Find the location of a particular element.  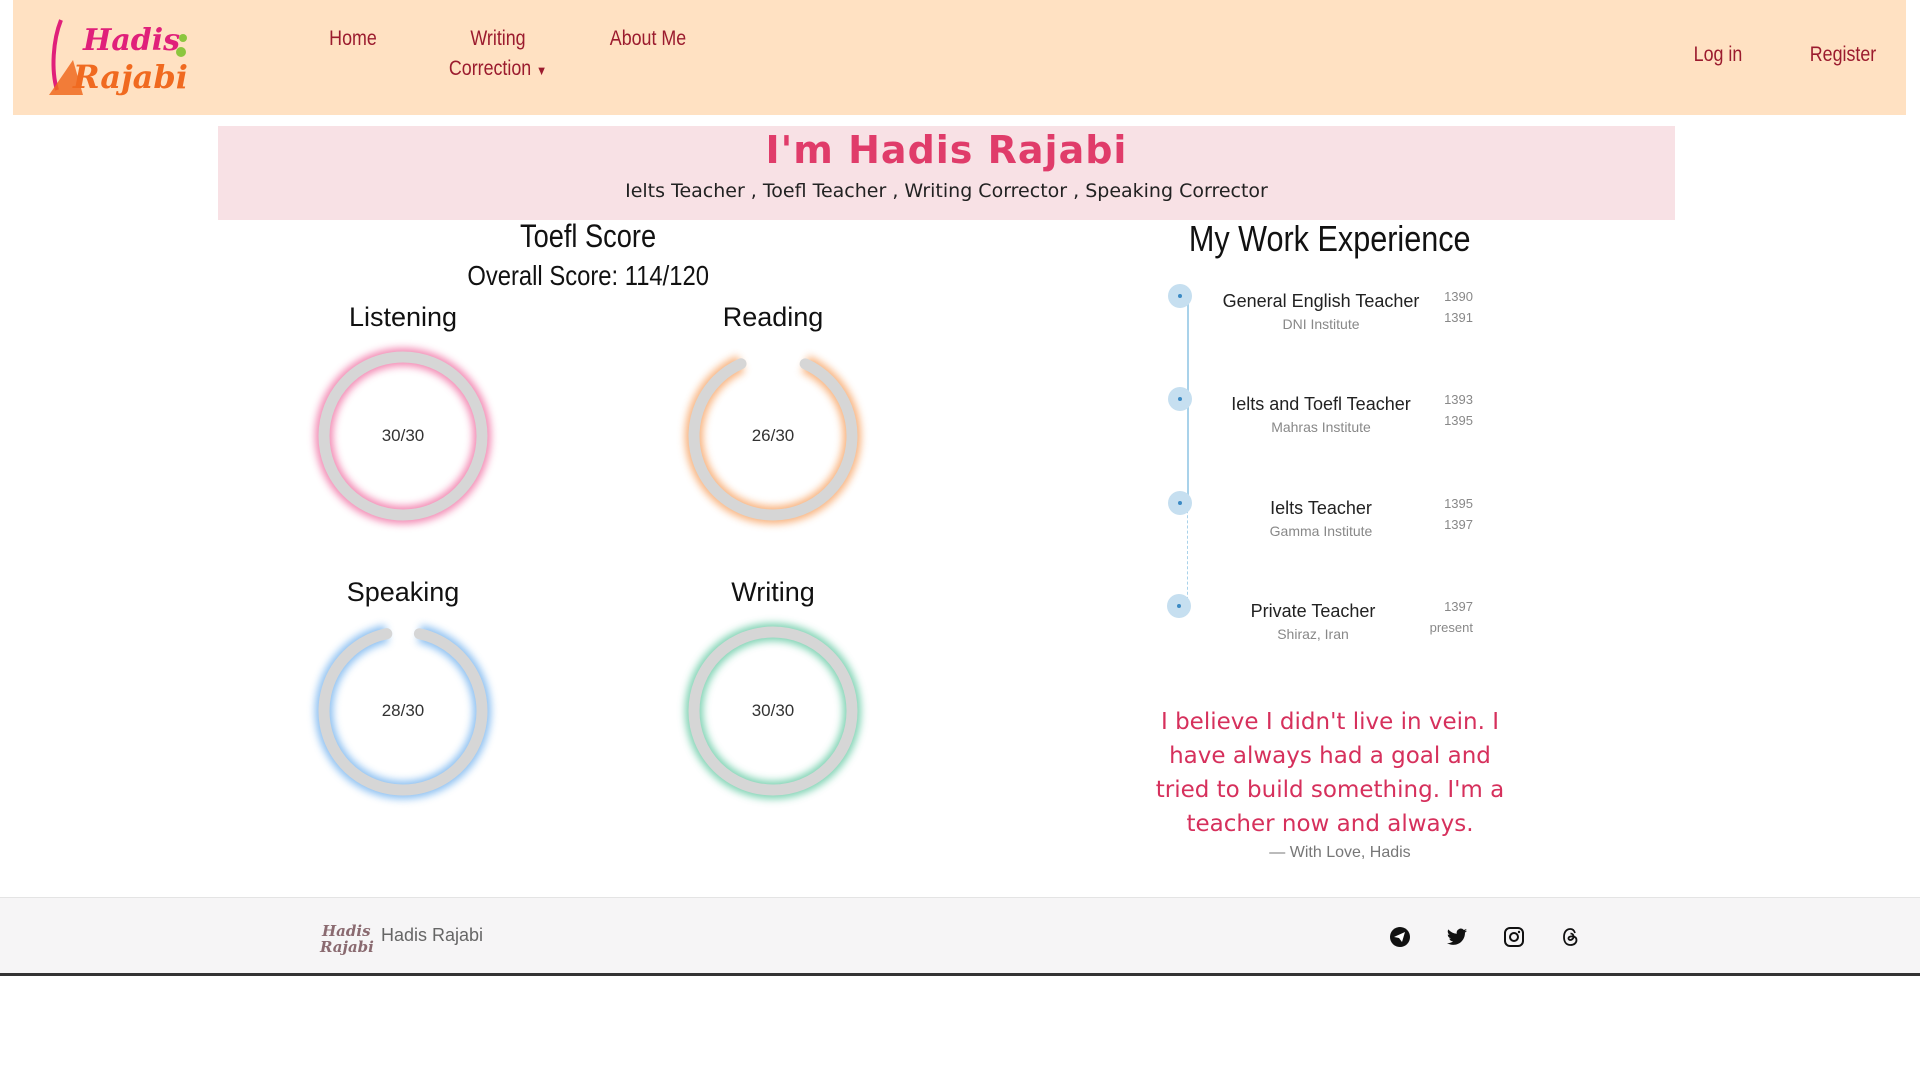

twitter-icon is located at coordinates (1458, 938).